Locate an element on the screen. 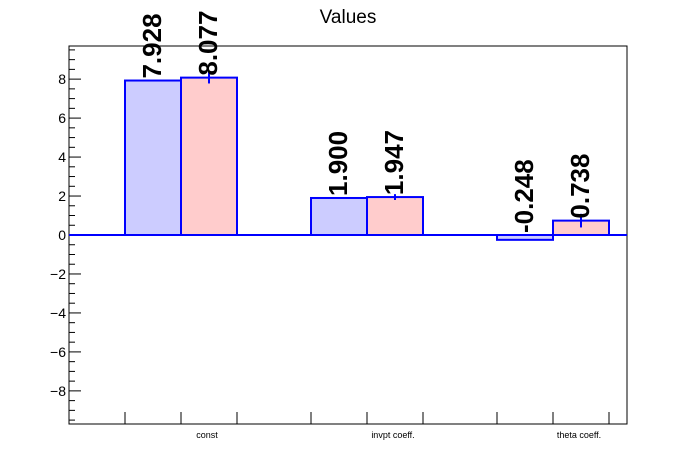 The image size is (696, 472). y-axis-tick-labels: 8 6 4 2 0 −2 −4 −6 −8 is located at coordinates (58, 235).